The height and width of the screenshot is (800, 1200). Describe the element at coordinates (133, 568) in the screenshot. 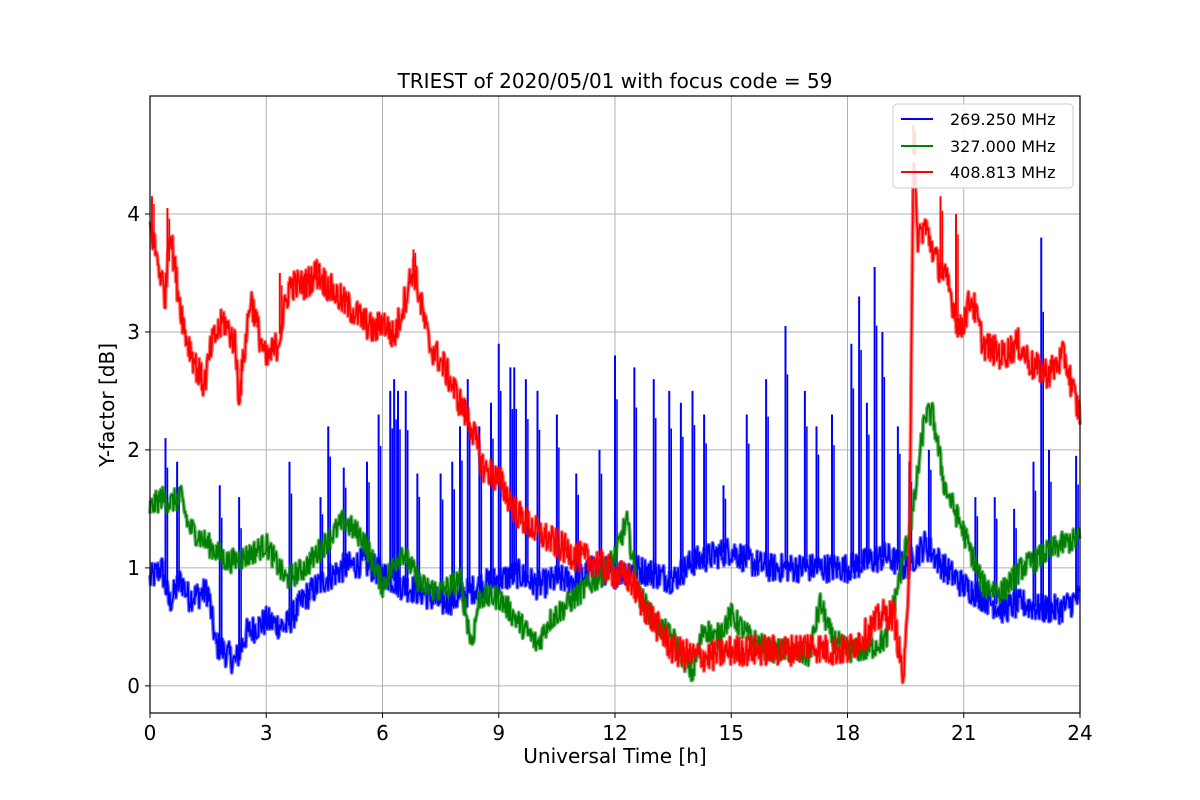

I see `y-tick-label: 1` at that location.